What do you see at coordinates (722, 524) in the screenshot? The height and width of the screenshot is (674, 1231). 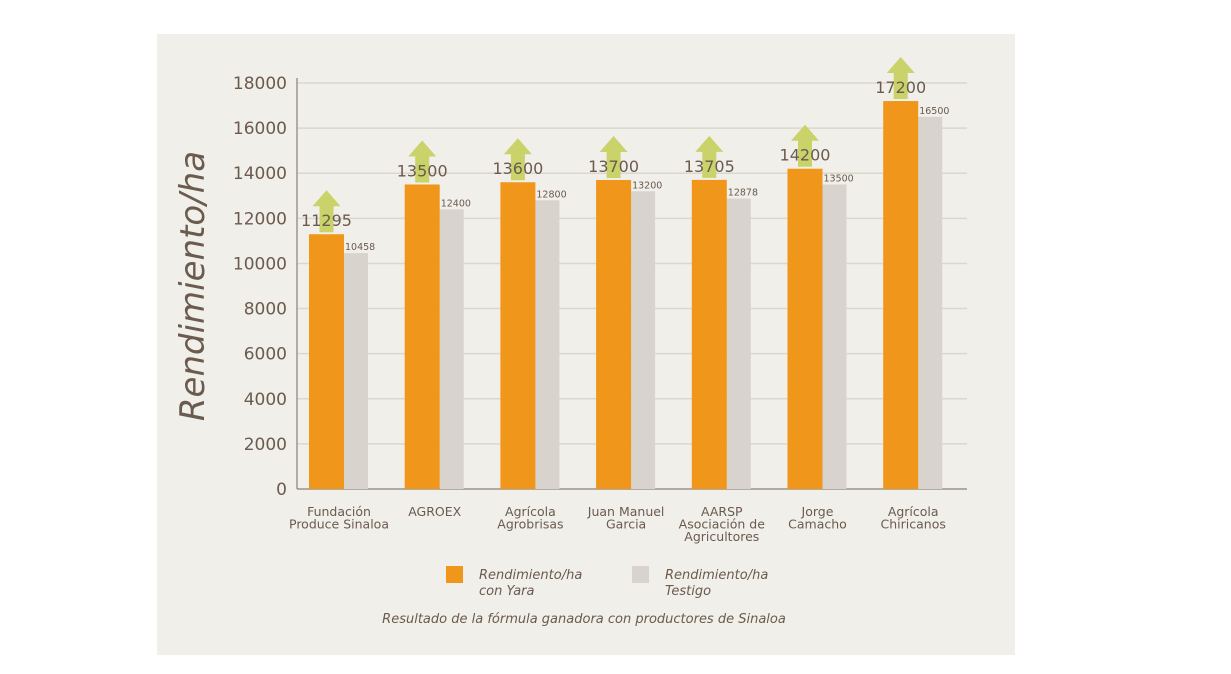 I see `x-tick-label: Asociación de` at bounding box center [722, 524].